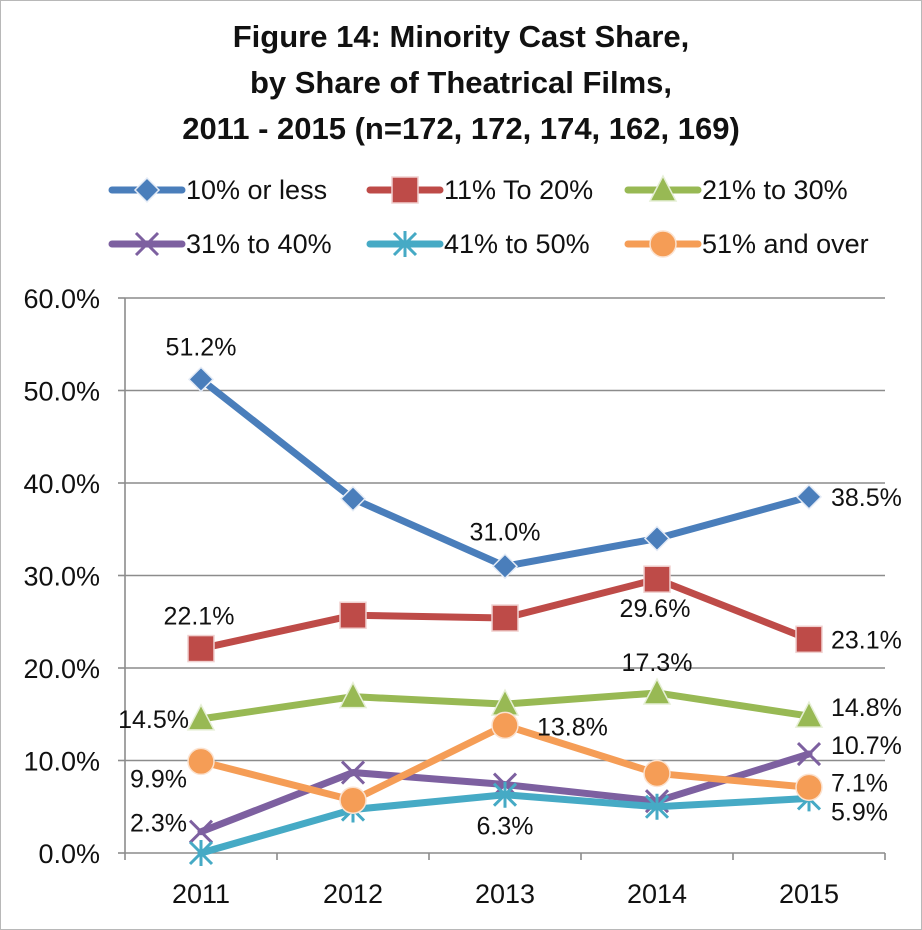  What do you see at coordinates (153, 720) in the screenshot?
I see `data-label: 14.5%` at bounding box center [153, 720].